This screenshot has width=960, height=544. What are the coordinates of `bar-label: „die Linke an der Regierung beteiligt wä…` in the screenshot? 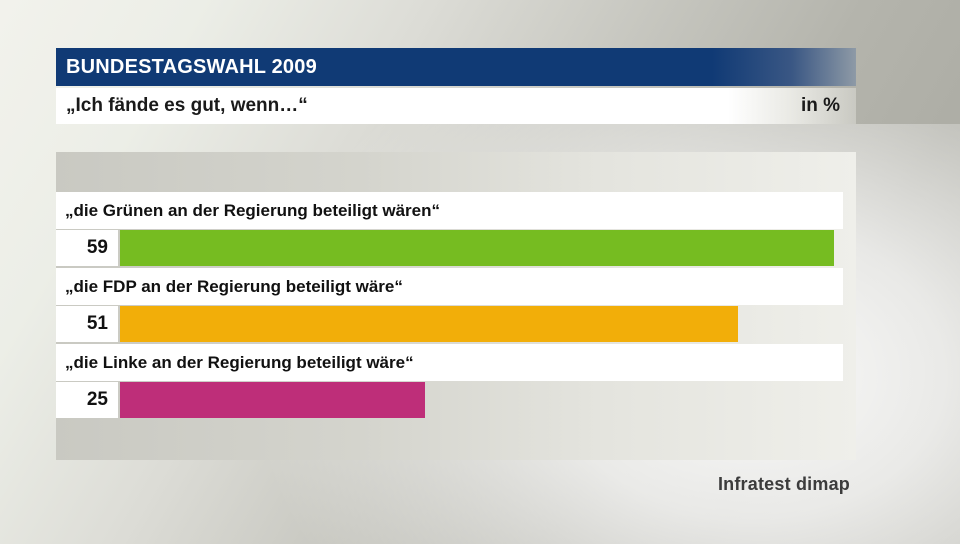 It's located at (239, 362).